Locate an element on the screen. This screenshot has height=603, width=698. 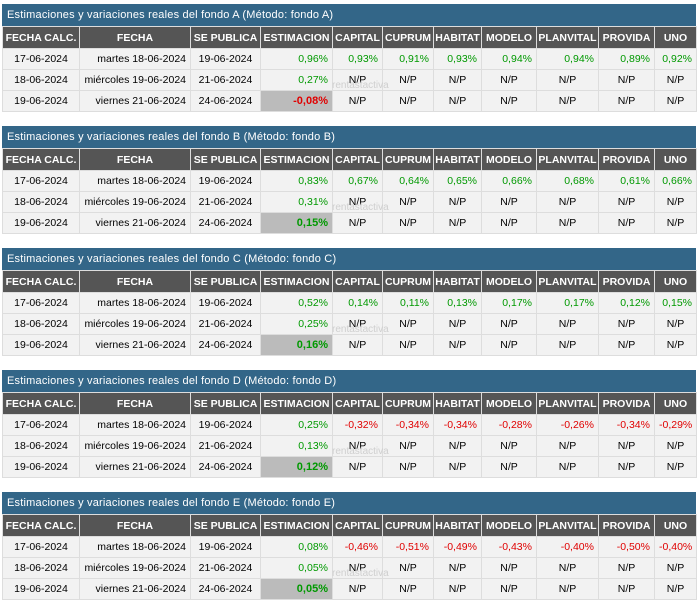
afp-value-cell: 0,65% is located at coordinates (457, 181).